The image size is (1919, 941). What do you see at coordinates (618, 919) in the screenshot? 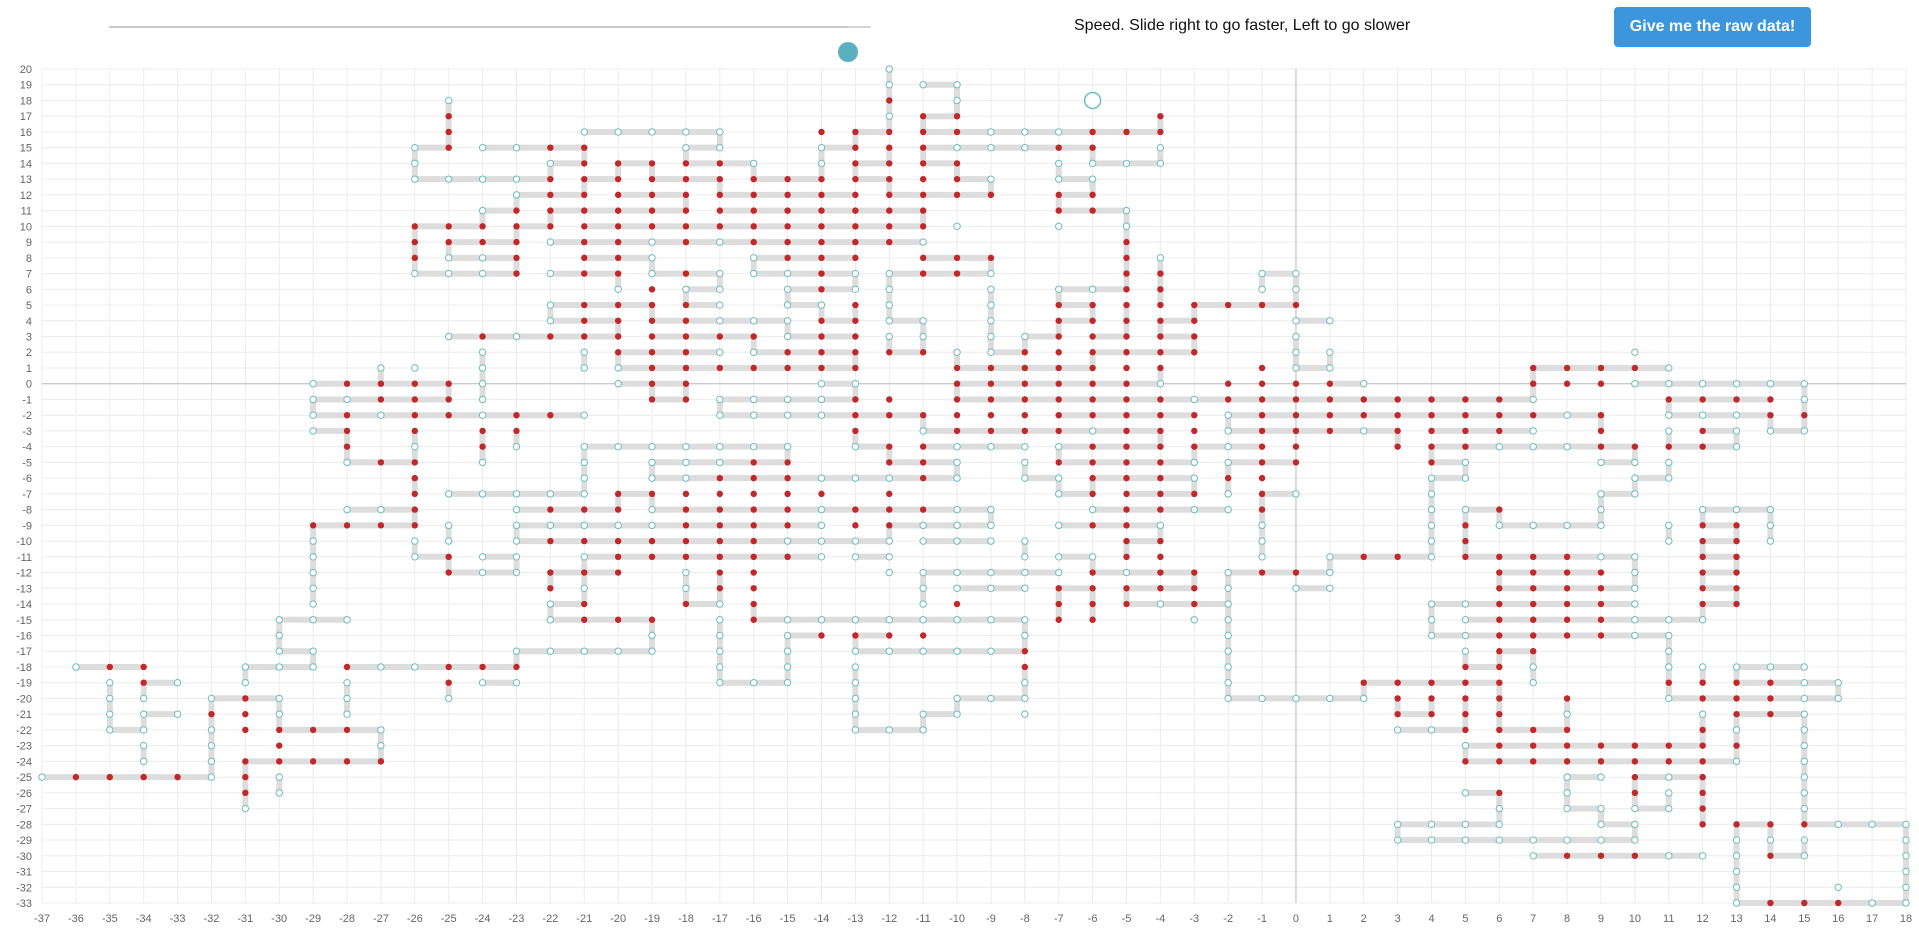
I see `x-tick-label: -20` at bounding box center [618, 919].